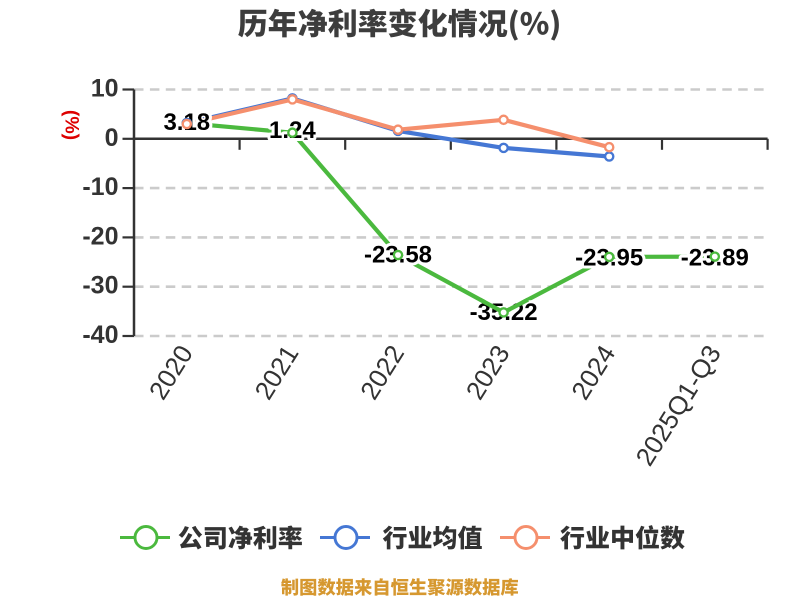 Image resolution: width=800 pixels, height=600 pixels. Describe the element at coordinates (100, 236) in the screenshot. I see `svg-text: -20` at that location.